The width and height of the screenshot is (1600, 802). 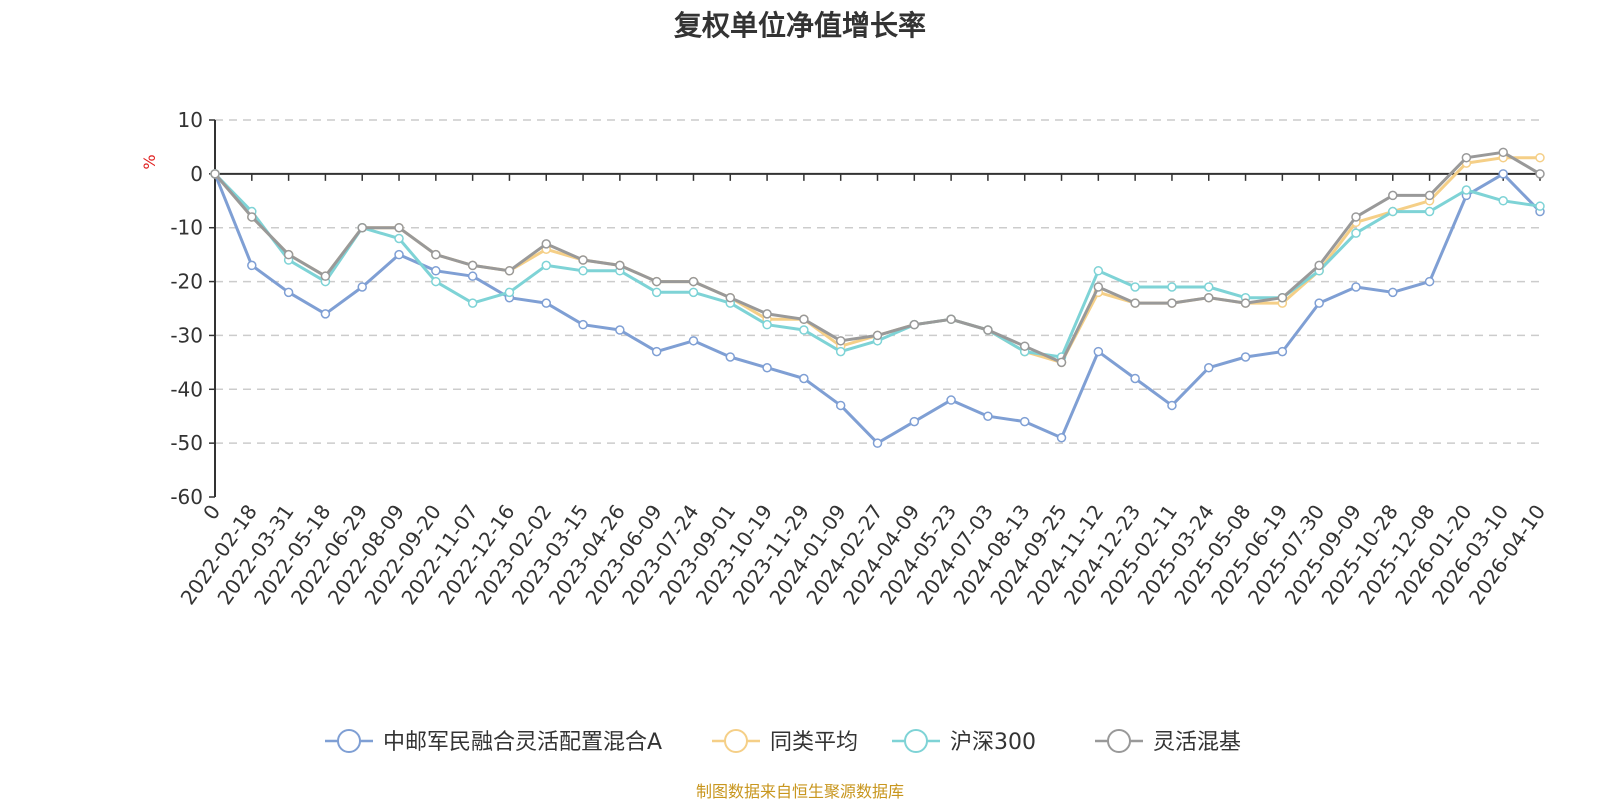 What do you see at coordinates (493, 742) in the screenshot?
I see `legend-item-0: 中邮军民融合灵活配置混合A` at bounding box center [493, 742].